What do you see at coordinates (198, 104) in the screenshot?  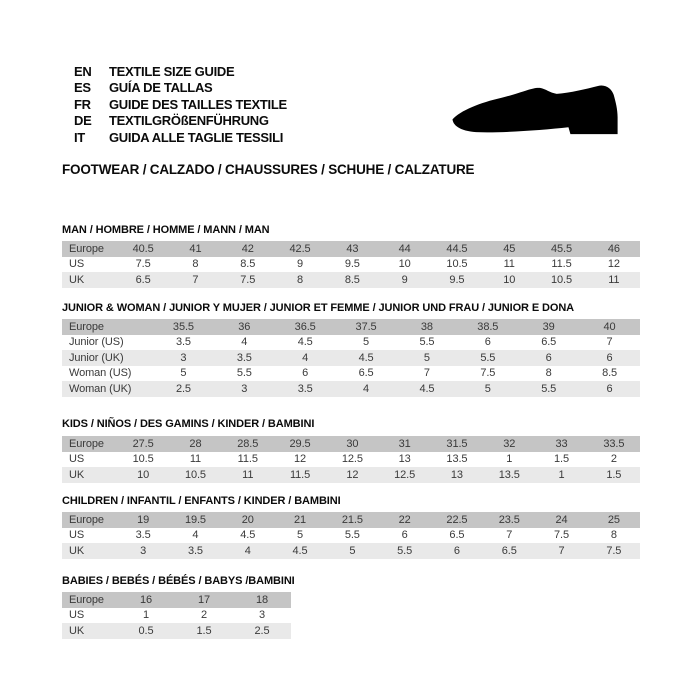 I see `guide-title: GUIDE DES TAILLES TEXTILE` at bounding box center [198, 104].